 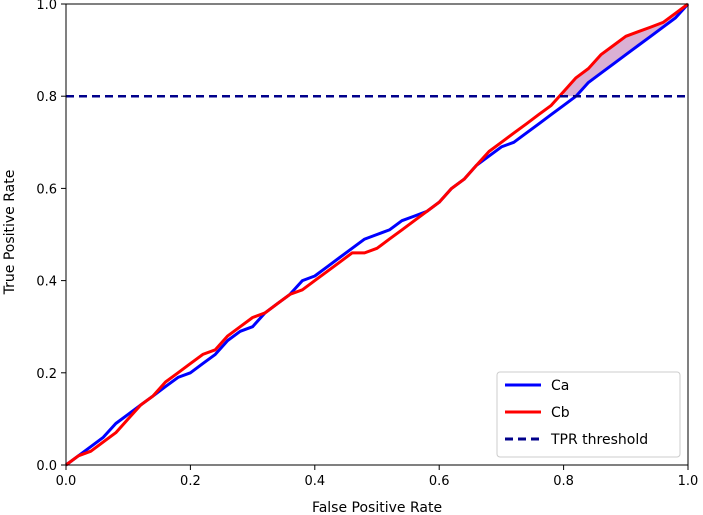 I want to click on y-axis: 0.0 0.2 0.4 0.6 0.8 1.0, so click(x=51, y=237).